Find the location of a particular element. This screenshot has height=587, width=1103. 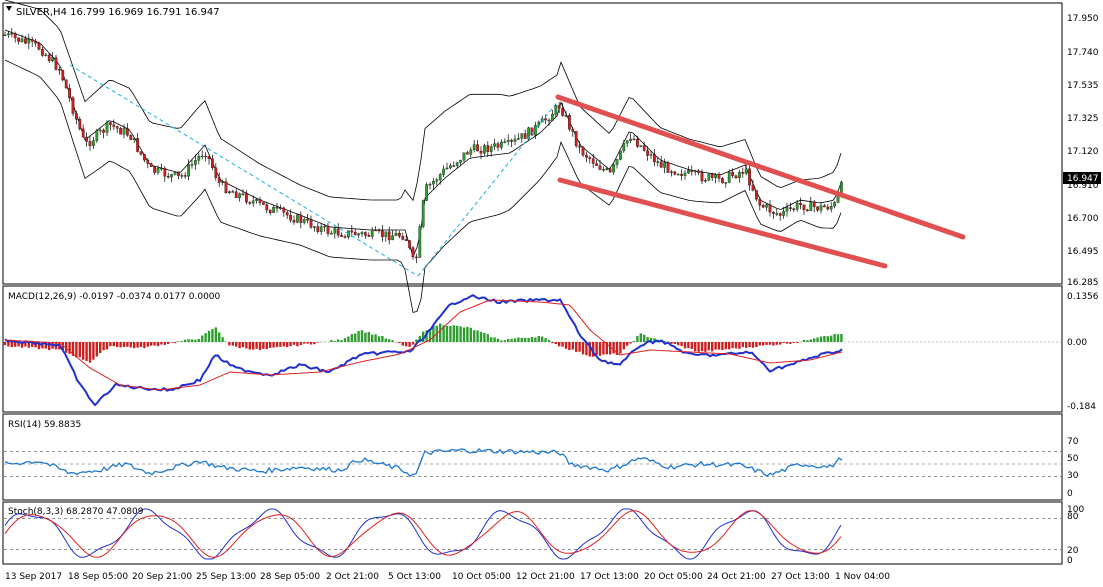

time-tick: 25 Sep 13:00 is located at coordinates (226, 577).